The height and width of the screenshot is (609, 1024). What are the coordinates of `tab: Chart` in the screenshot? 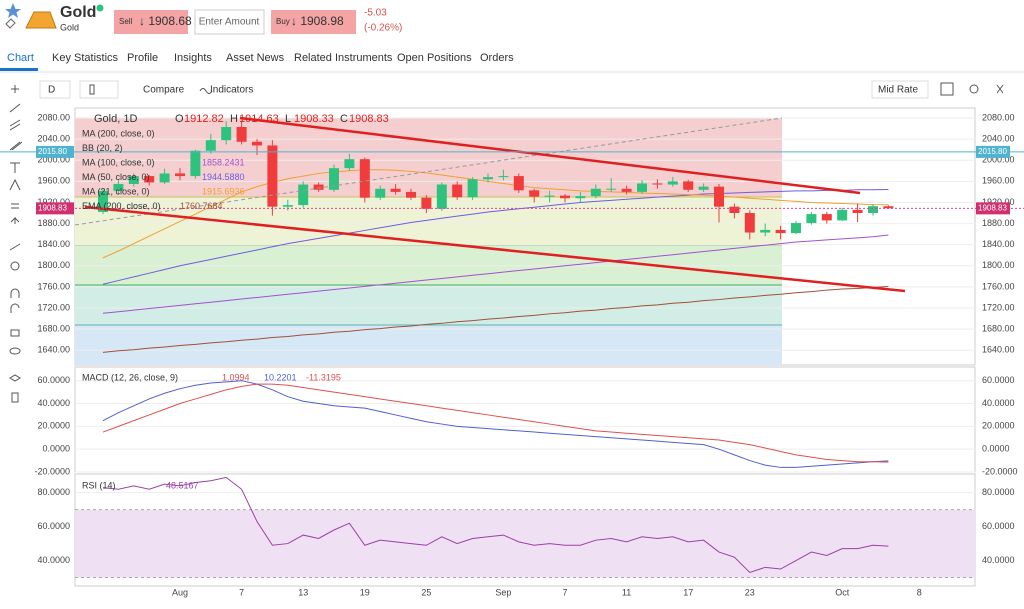 It's located at (20, 58).